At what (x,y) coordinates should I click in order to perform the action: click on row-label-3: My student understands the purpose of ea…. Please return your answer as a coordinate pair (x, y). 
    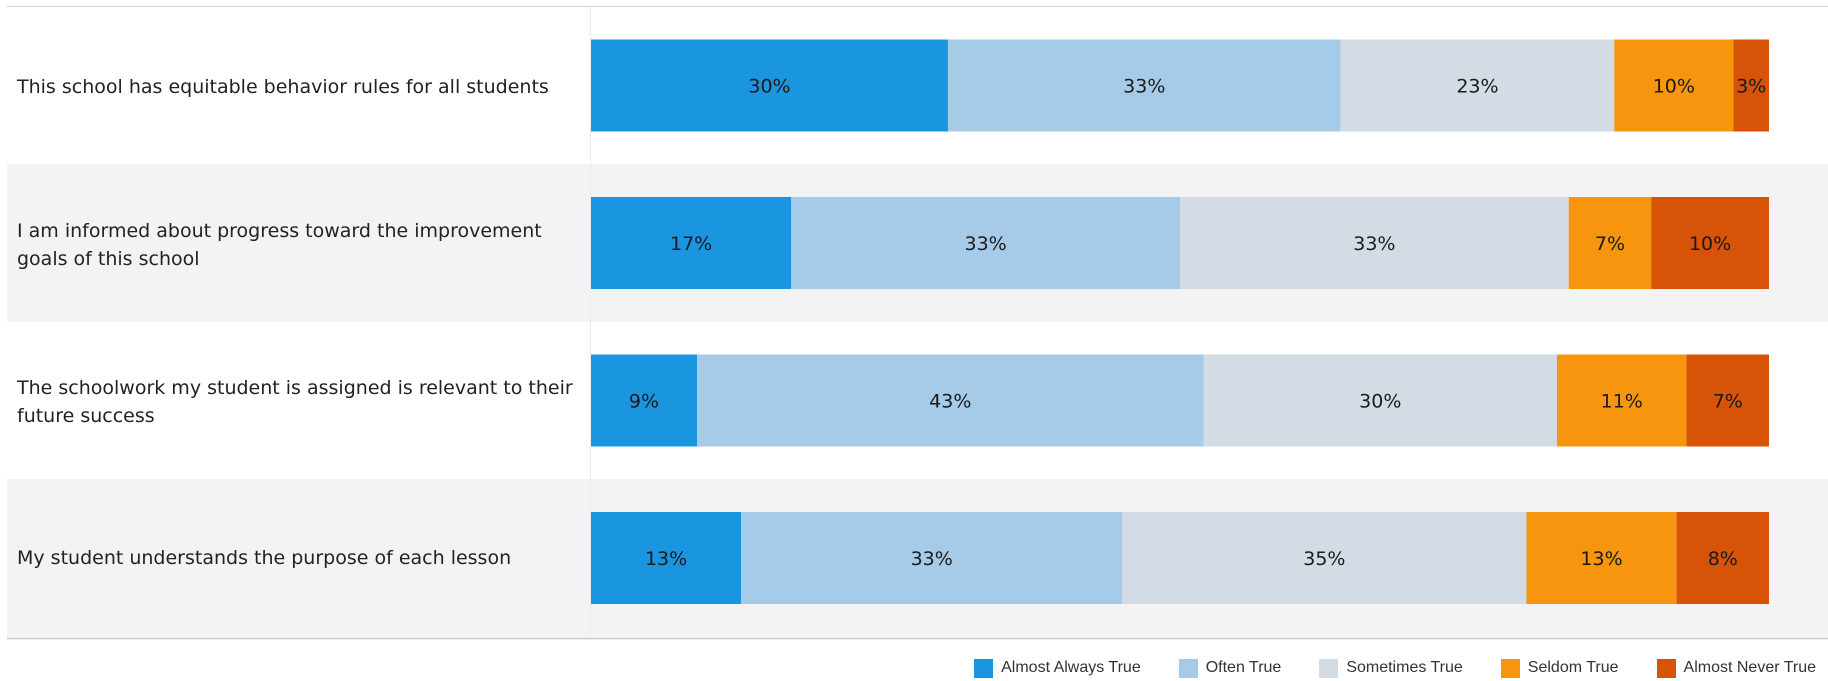
    Looking at the image, I should click on (264, 558).